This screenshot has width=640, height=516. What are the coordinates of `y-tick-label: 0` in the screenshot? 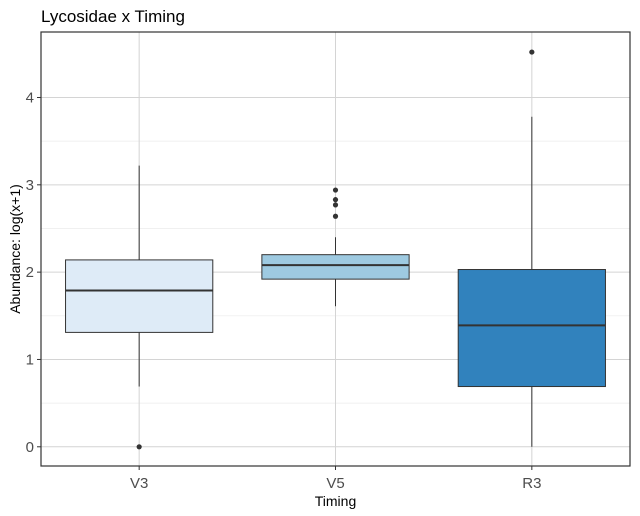 It's located at (30, 447).